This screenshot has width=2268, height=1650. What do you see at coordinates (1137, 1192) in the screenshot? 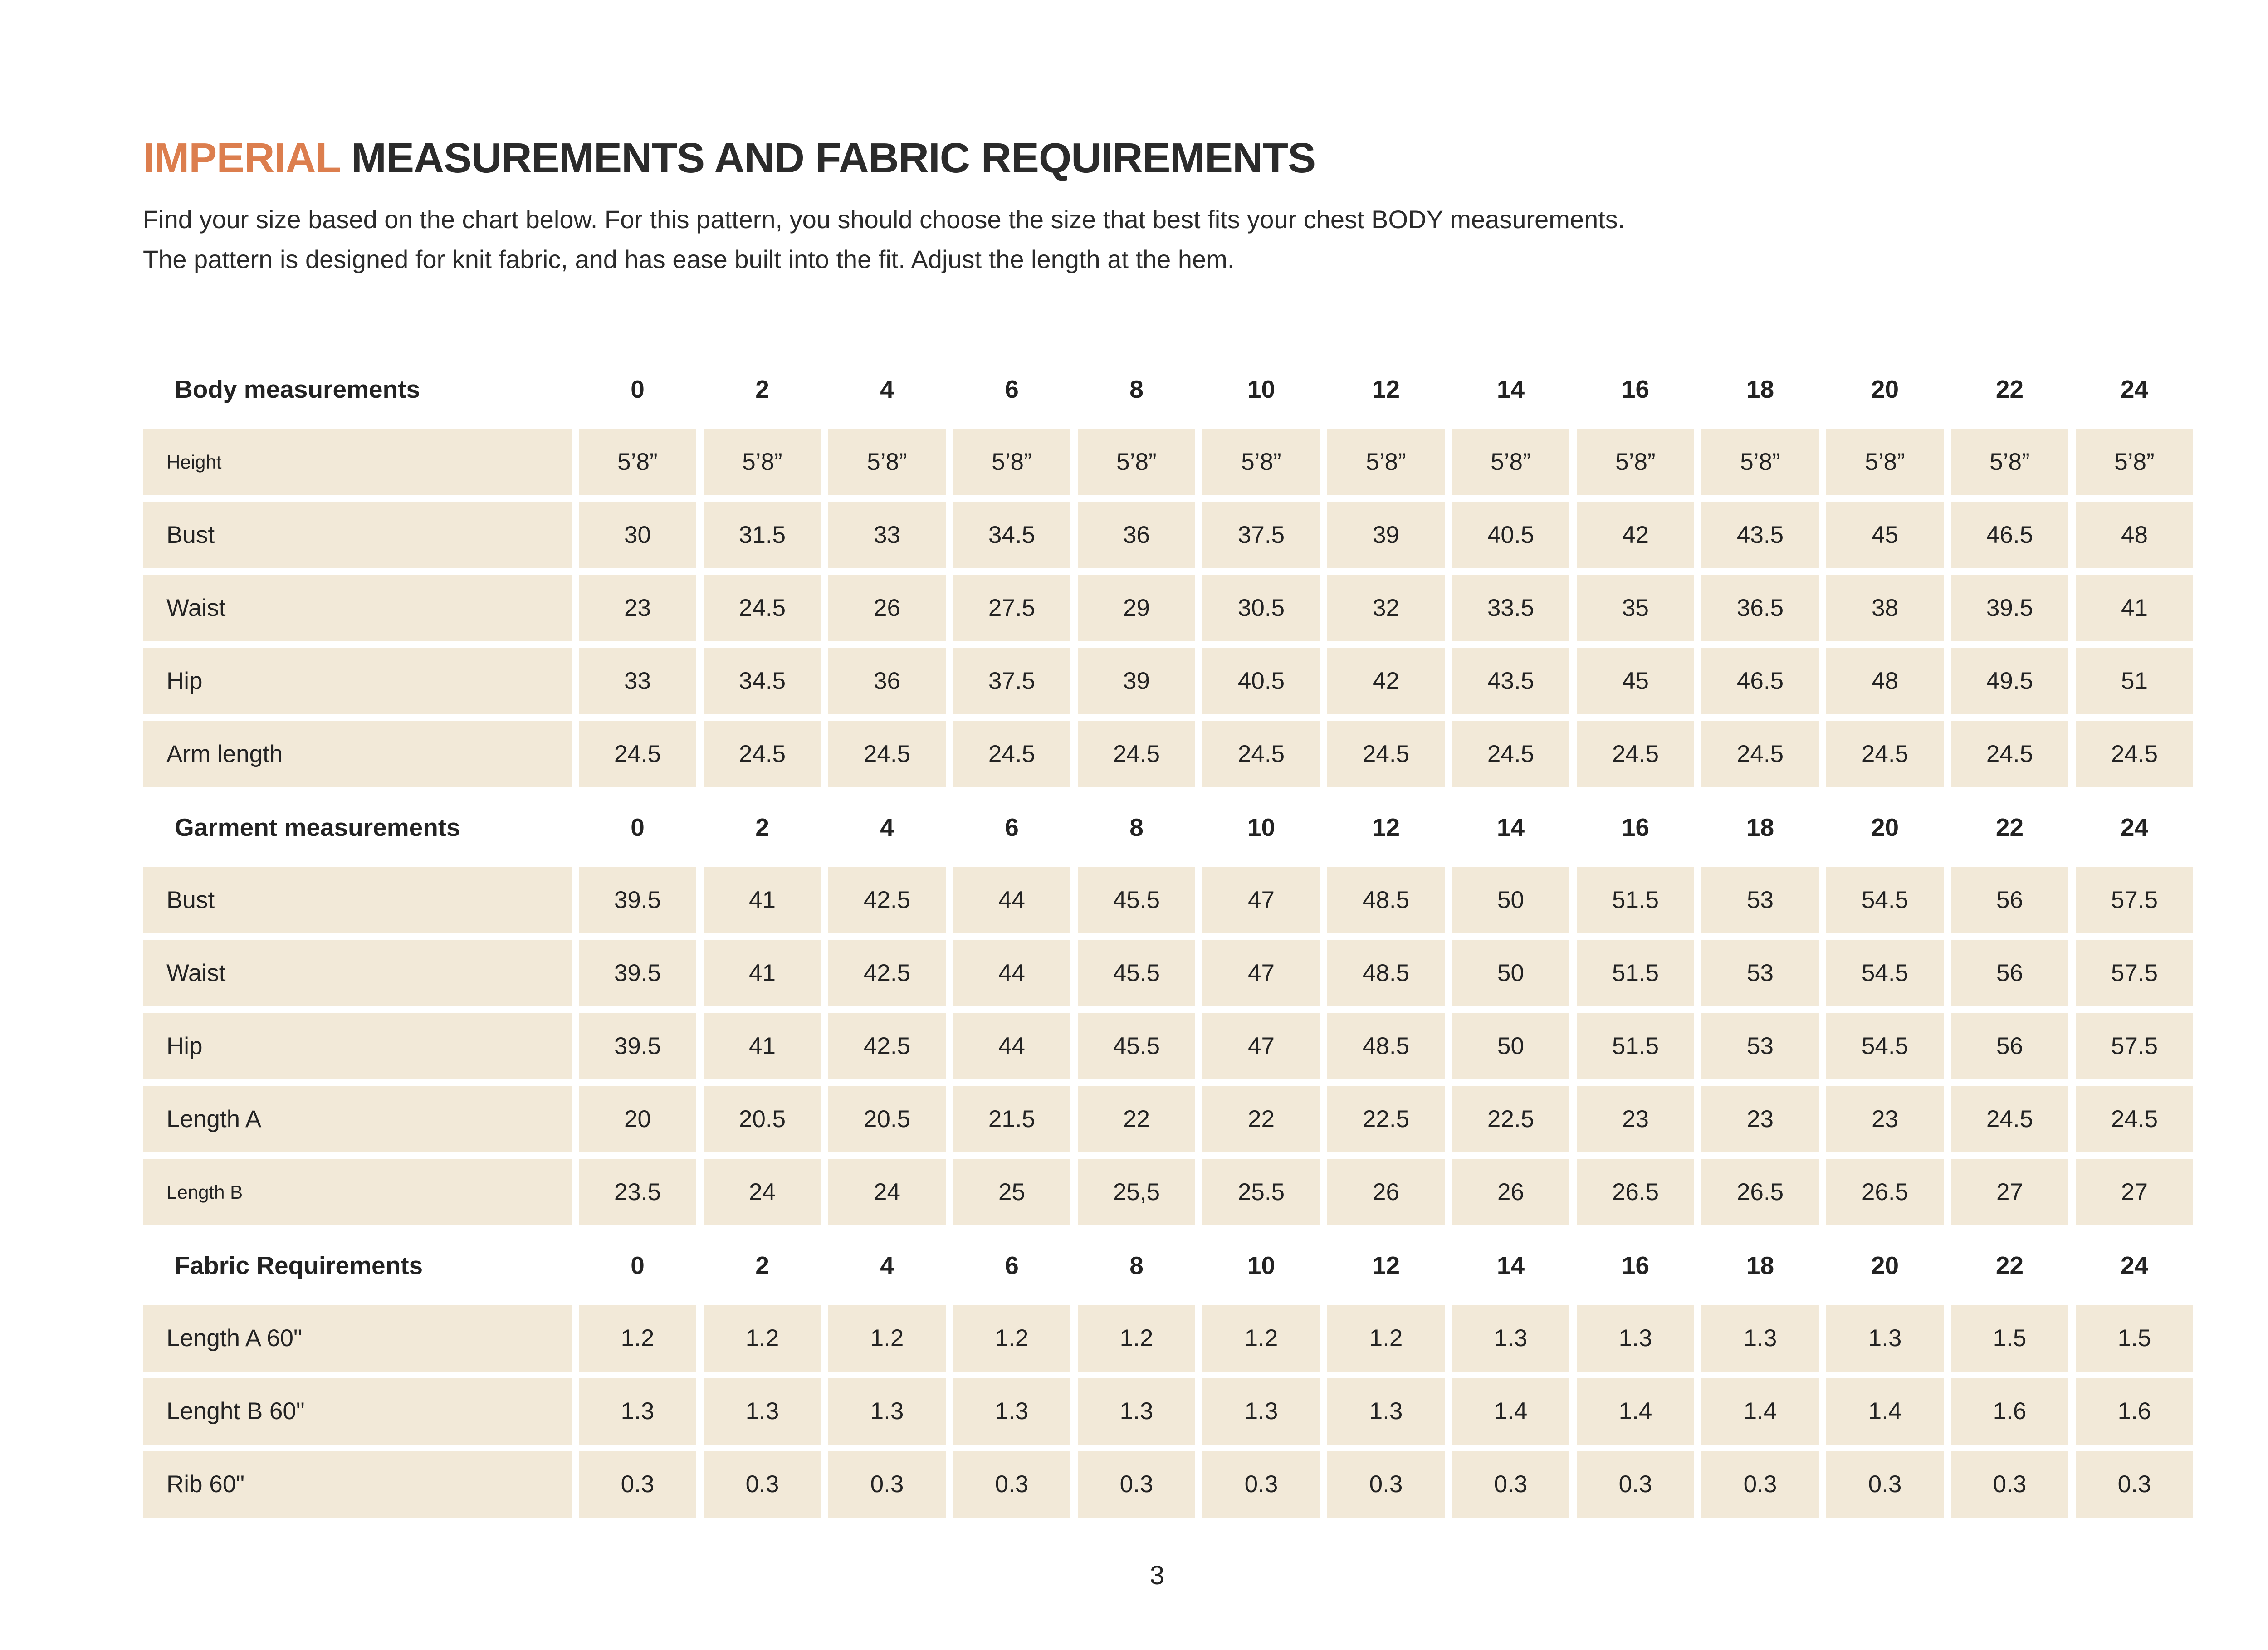
I see `size-cell: 25,5` at bounding box center [1137, 1192].